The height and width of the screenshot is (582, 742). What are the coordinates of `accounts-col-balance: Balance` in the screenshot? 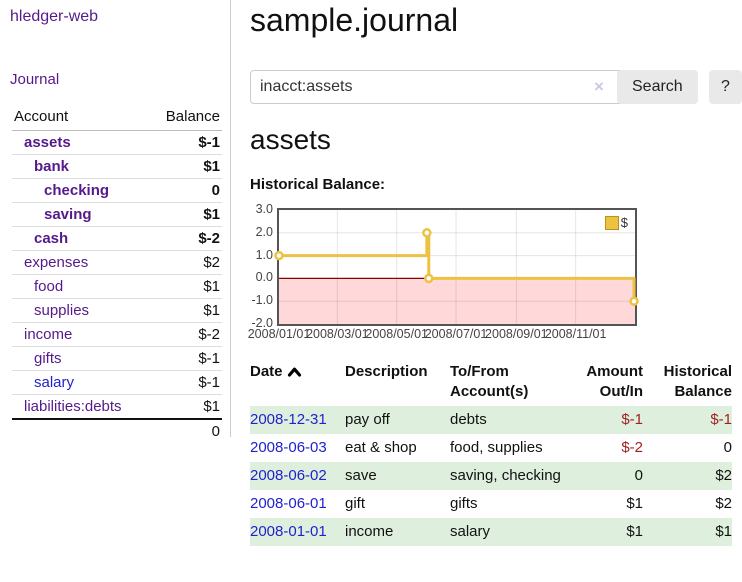 It's located at (187, 118).